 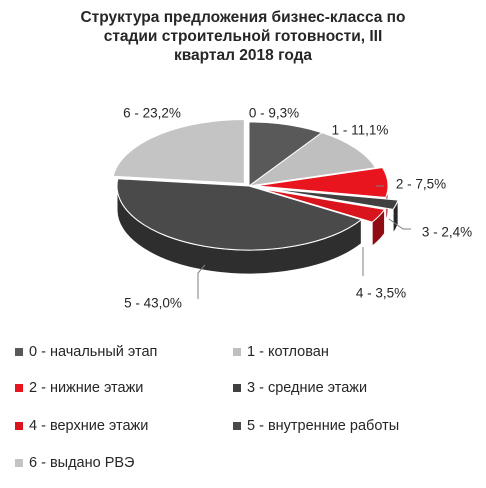 What do you see at coordinates (447, 232) in the screenshot?
I see `data-label: 3 - 2,4%` at bounding box center [447, 232].